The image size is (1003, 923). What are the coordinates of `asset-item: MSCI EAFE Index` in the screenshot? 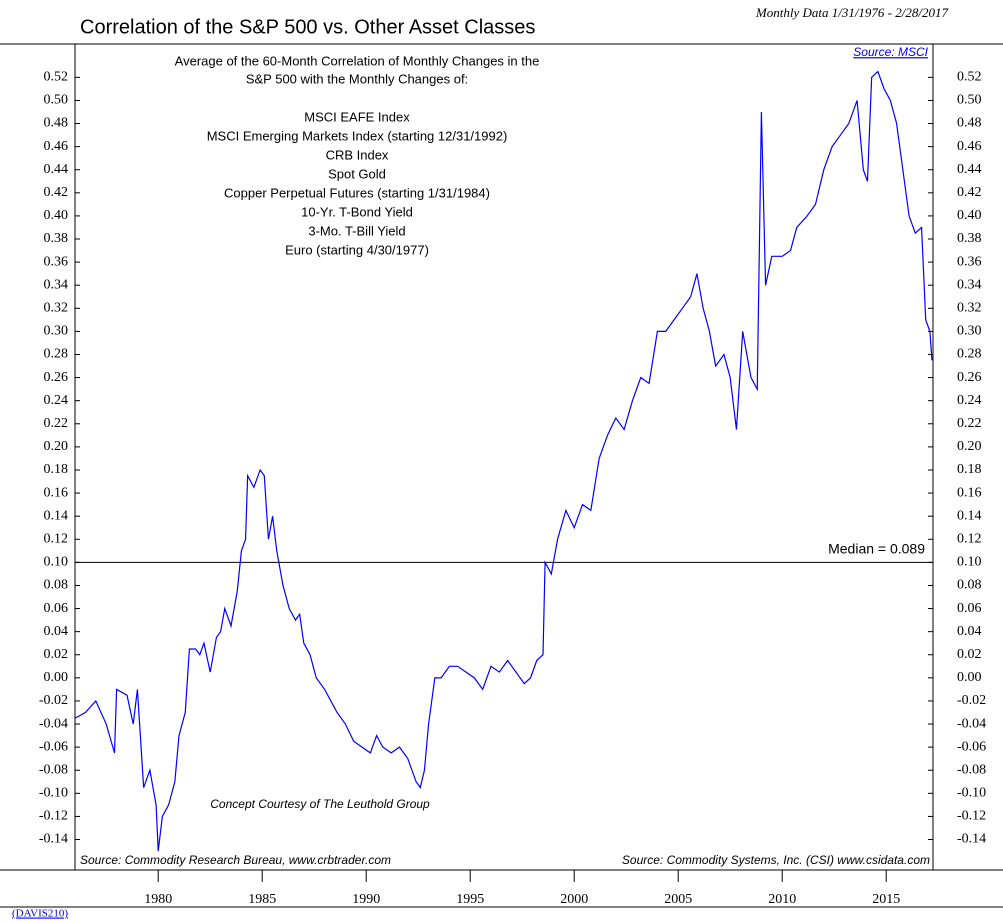 It's located at (357, 116).